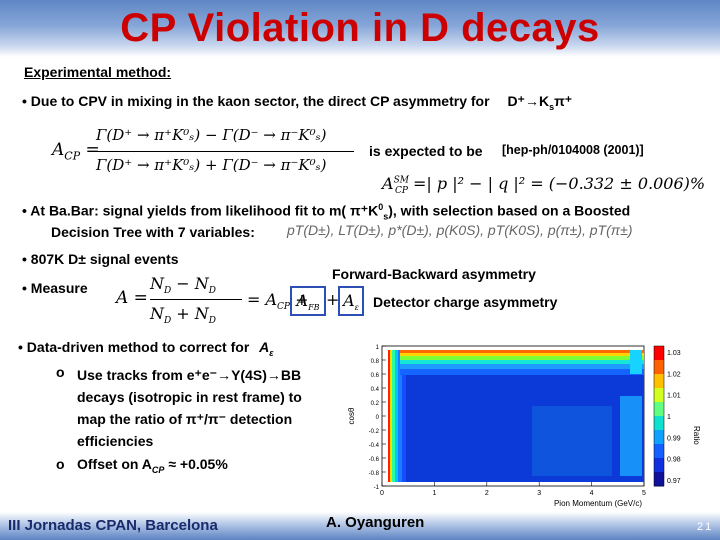 The image size is (720, 540). I want to click on offset-text: Offset on A, so click(114, 464).